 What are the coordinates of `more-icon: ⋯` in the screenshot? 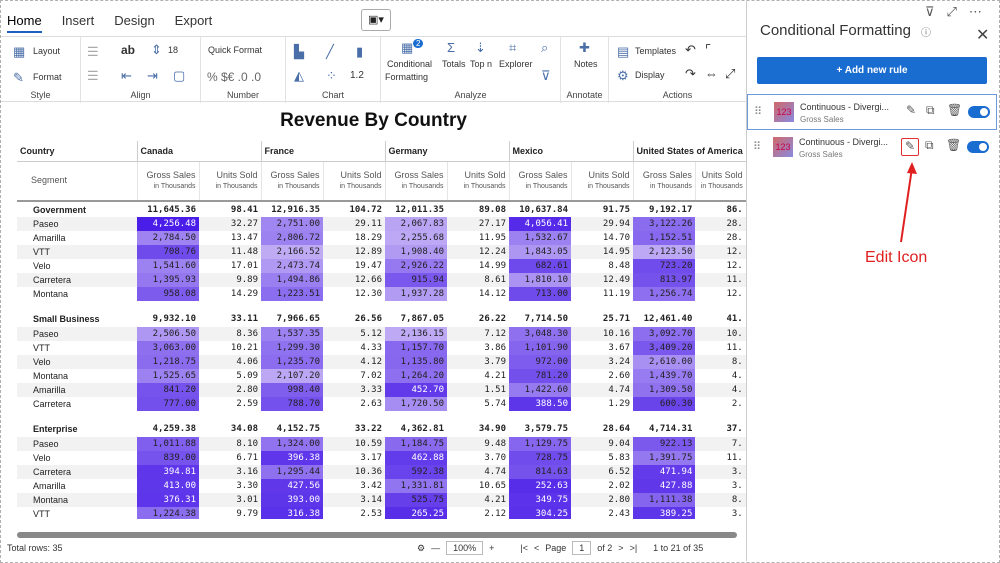 It's located at (981, 11).